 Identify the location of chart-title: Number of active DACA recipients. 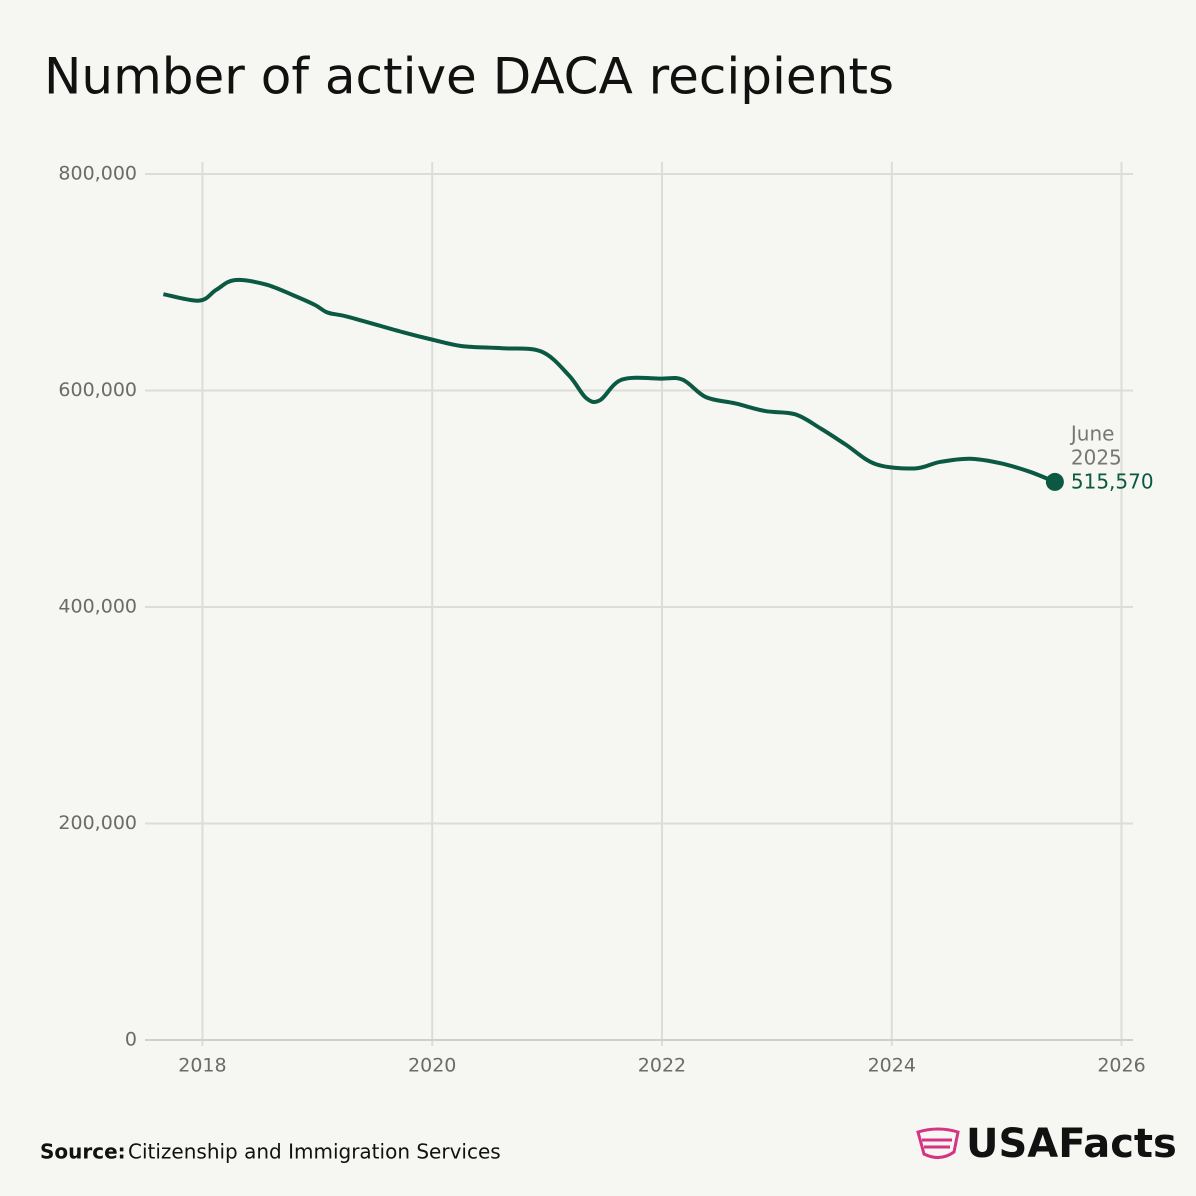
(469, 77).